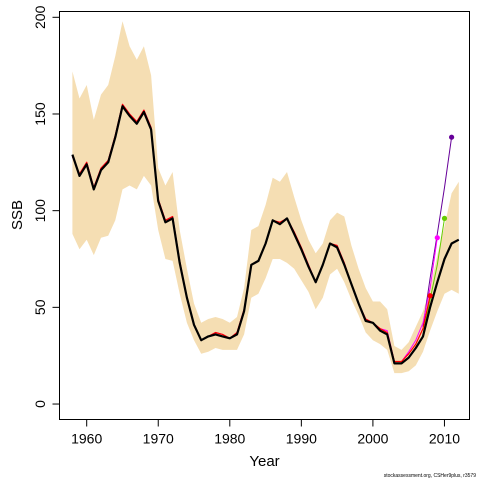 The height and width of the screenshot is (480, 480). I want to click on x-tick-label: 2000, so click(372, 439).